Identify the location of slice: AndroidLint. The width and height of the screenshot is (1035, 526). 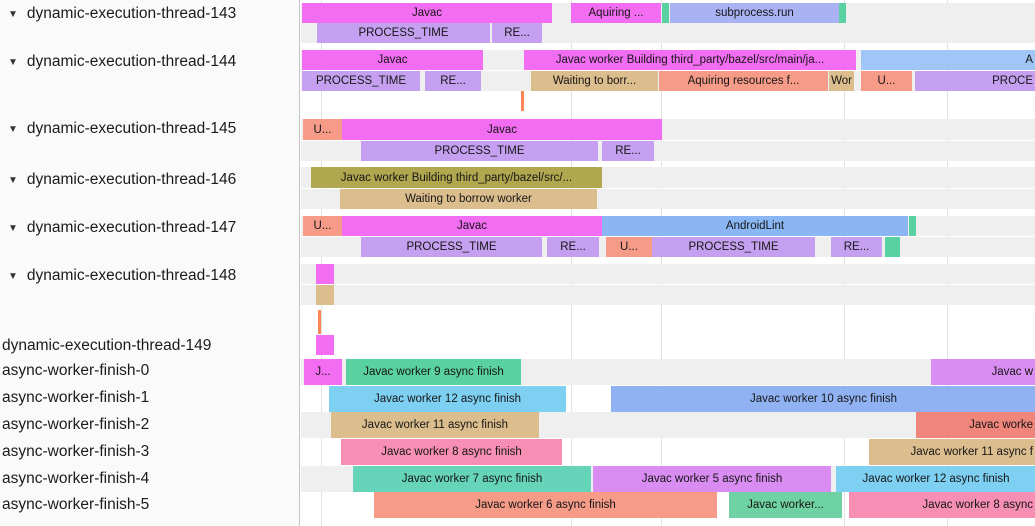
(755, 226).